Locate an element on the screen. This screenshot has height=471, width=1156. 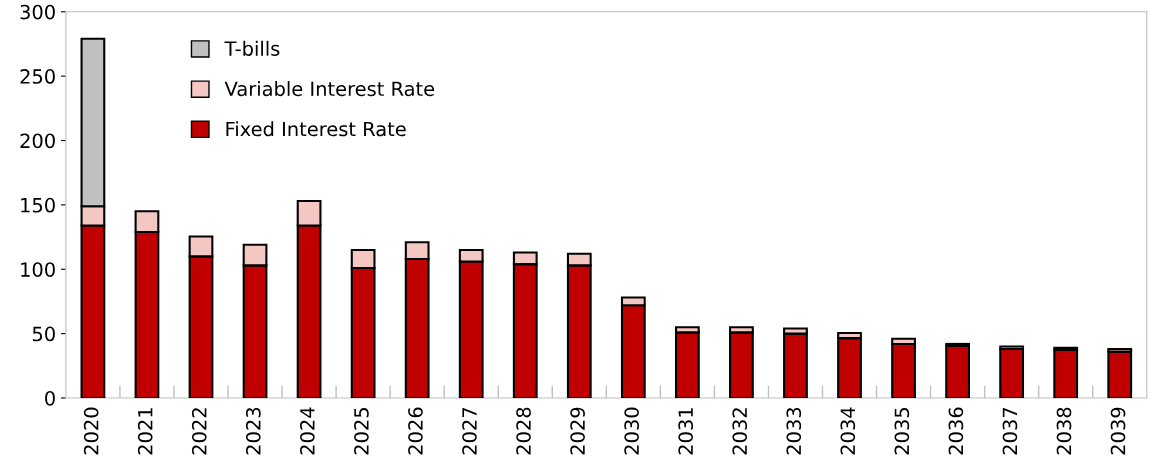
x-tick-label: 2027 is located at coordinates (469, 431).